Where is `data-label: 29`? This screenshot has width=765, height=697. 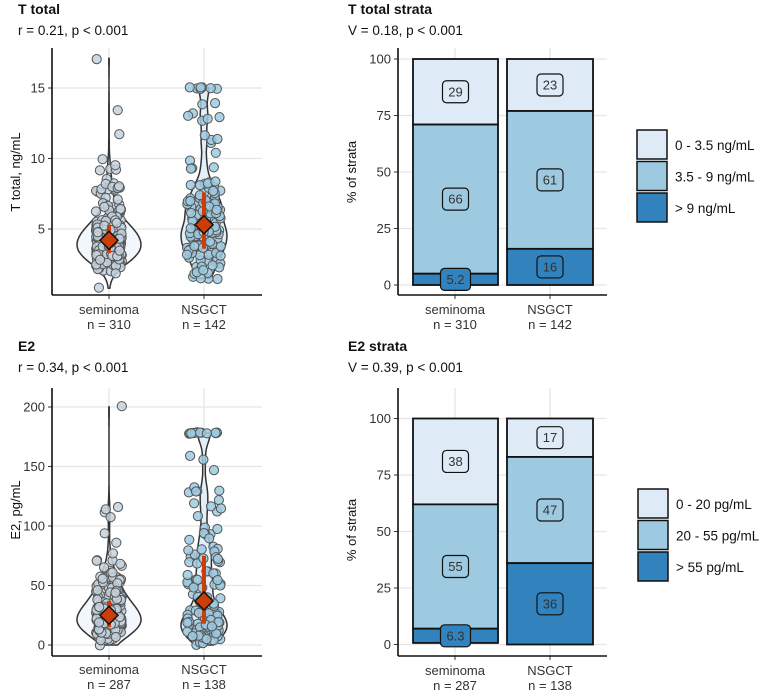 data-label: 29 is located at coordinates (455, 91).